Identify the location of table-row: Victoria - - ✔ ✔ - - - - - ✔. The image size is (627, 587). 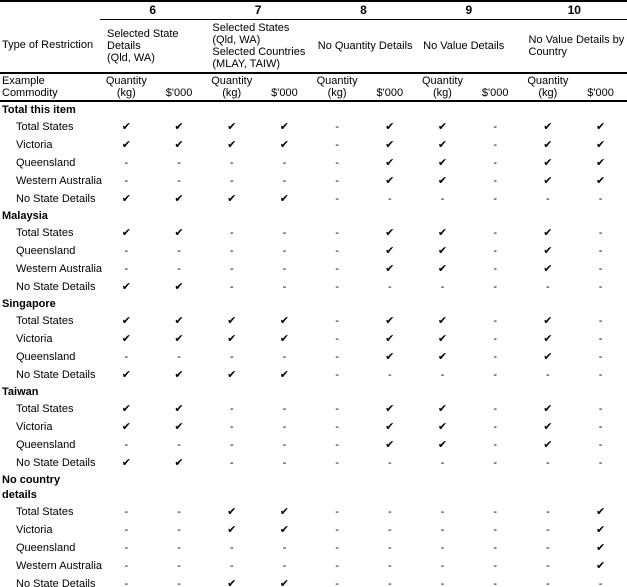
(313, 530).